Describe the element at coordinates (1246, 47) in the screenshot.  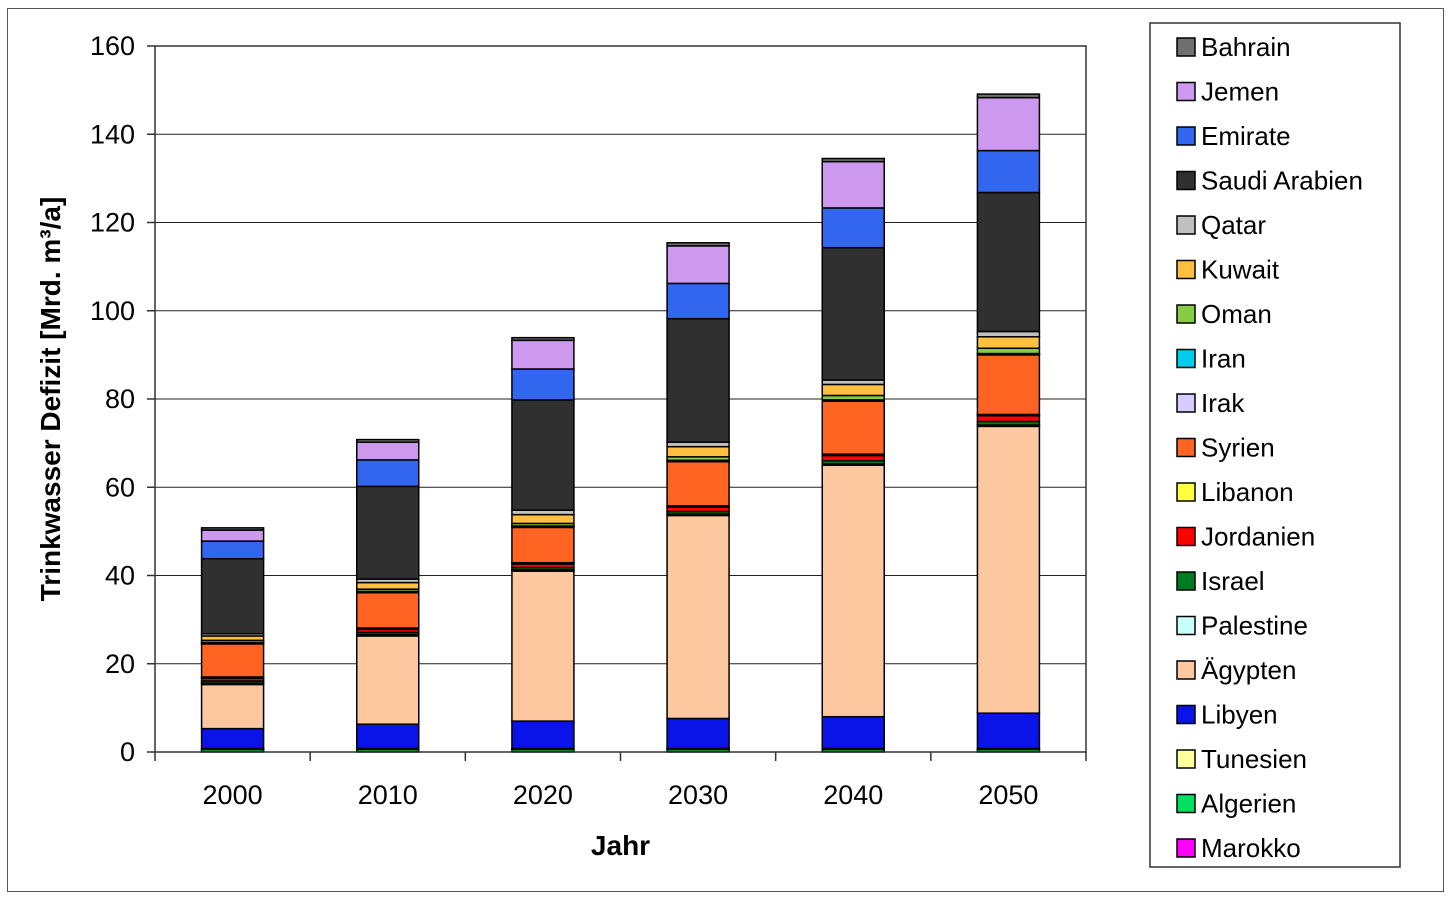
I see `legend-label: Bahrain` at that location.